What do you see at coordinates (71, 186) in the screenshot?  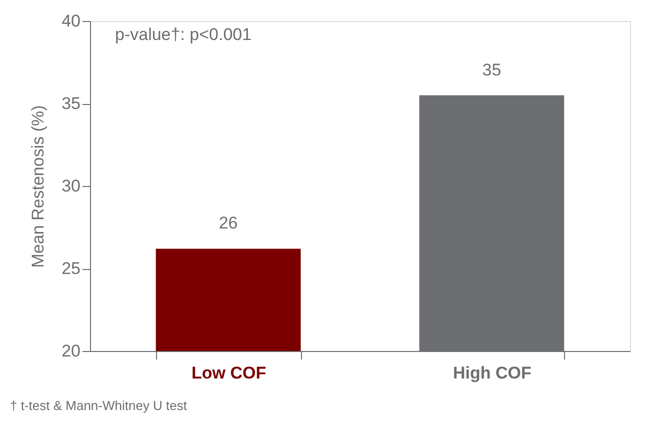 I see `y-tick-label: 30` at bounding box center [71, 186].